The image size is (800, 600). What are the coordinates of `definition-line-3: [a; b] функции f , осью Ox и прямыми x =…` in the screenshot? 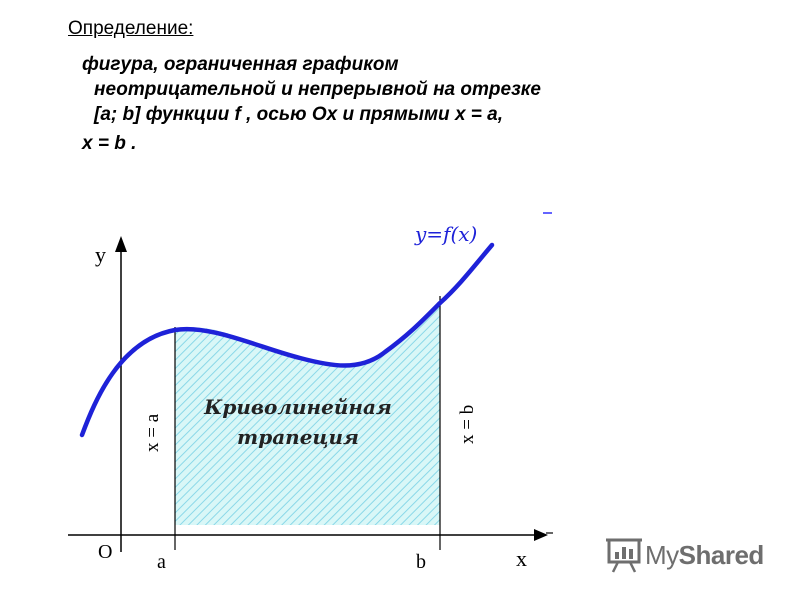 It's located at (299, 114).